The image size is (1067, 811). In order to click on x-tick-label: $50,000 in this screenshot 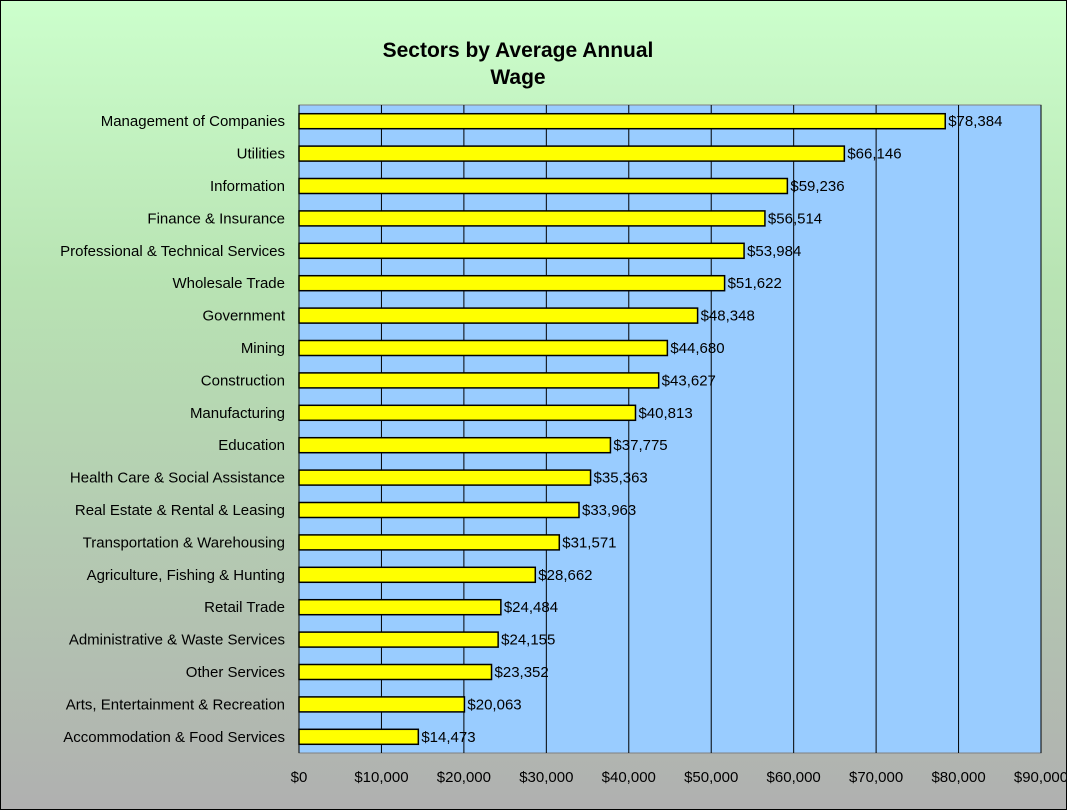, I will do `click(711, 777)`.